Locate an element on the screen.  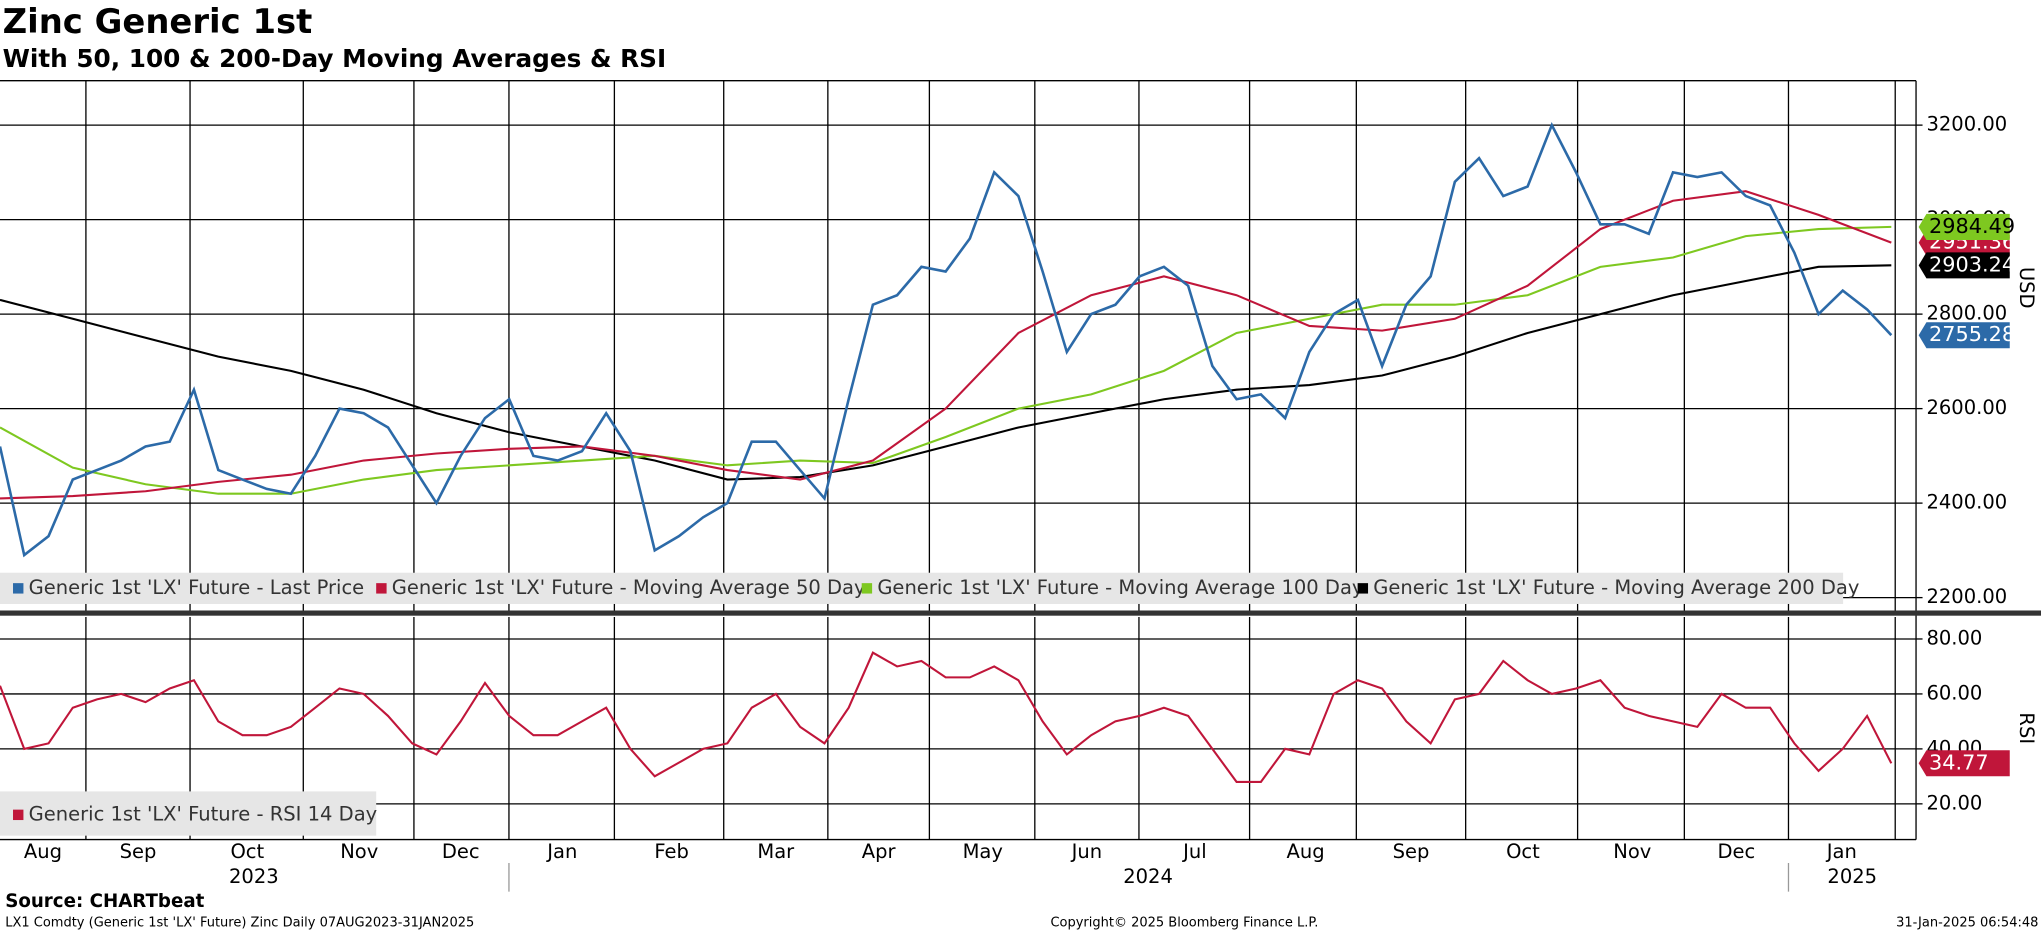
y-tick-label: 80.00 is located at coordinates (1954, 637).